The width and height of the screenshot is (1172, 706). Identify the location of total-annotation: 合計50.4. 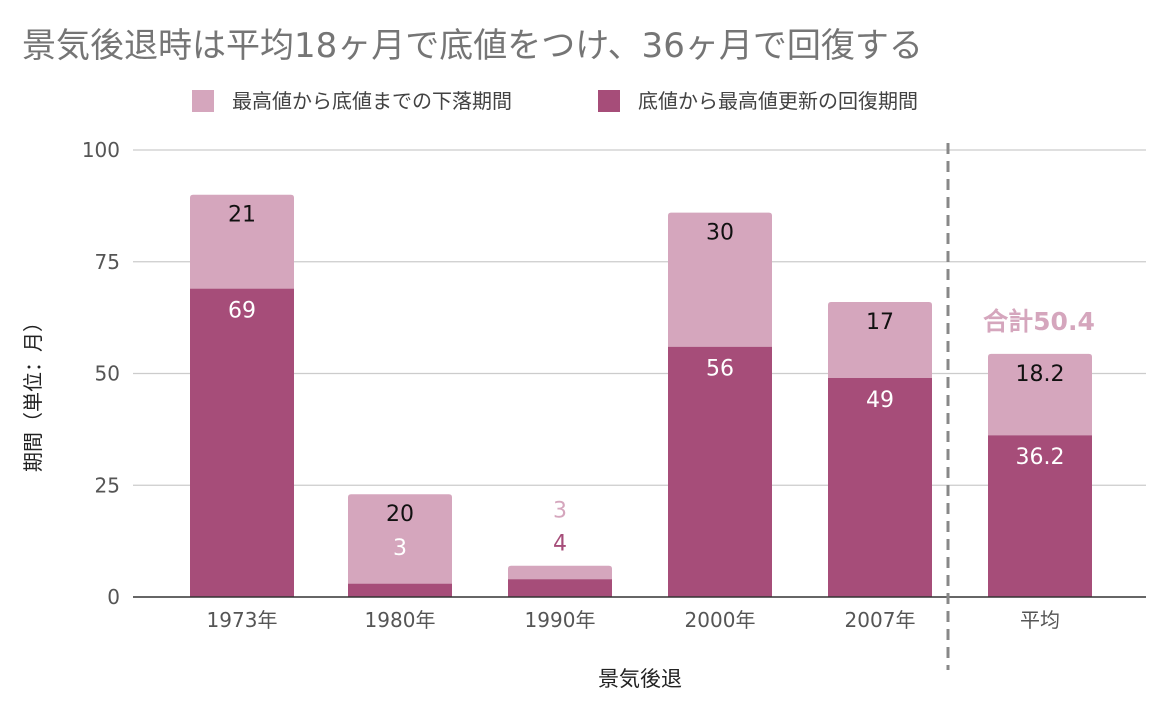
(1039, 321).